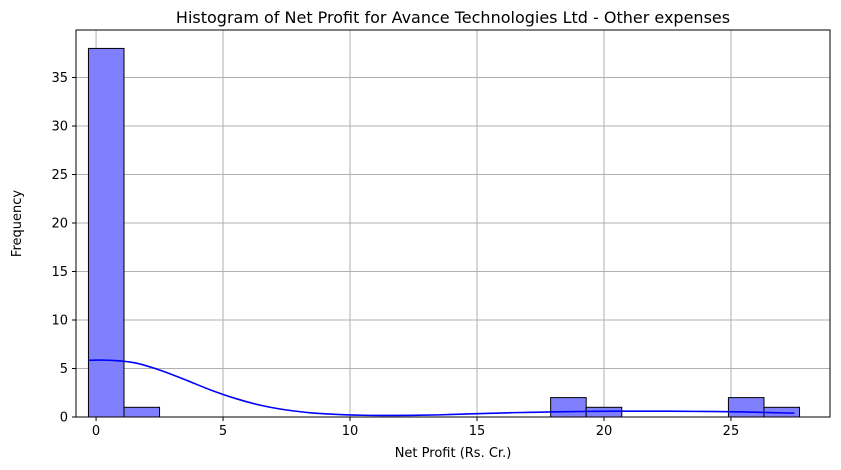 This screenshot has width=841, height=470. Describe the element at coordinates (96, 431) in the screenshot. I see `x-tick-label-0: 0` at that location.